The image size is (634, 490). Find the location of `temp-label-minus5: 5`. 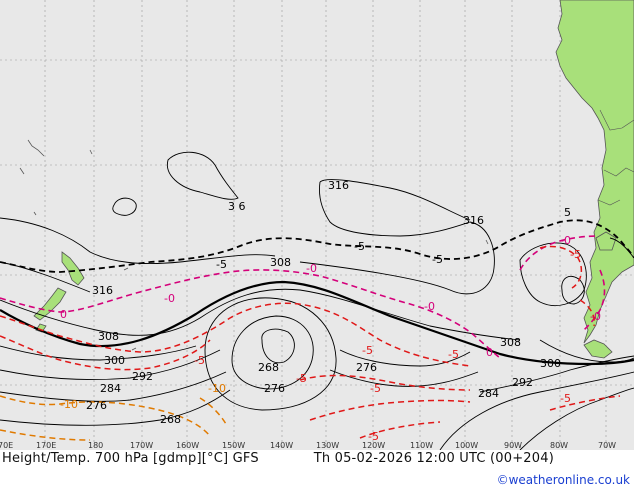

temp-label-minus5: 5 is located at coordinates (567, 212).